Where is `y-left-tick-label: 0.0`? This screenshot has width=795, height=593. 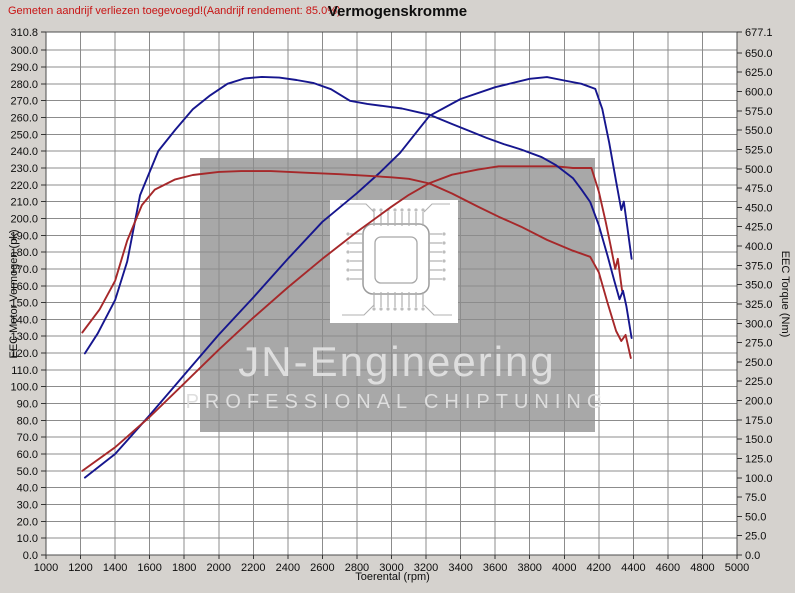 y-left-tick-label: 0.0 is located at coordinates (30, 556).